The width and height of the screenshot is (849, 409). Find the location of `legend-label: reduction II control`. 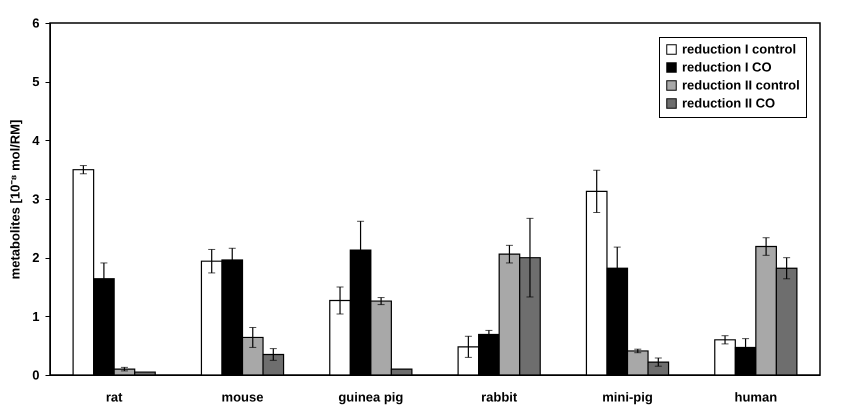

legend-label: reduction II control is located at coordinates (741, 85).